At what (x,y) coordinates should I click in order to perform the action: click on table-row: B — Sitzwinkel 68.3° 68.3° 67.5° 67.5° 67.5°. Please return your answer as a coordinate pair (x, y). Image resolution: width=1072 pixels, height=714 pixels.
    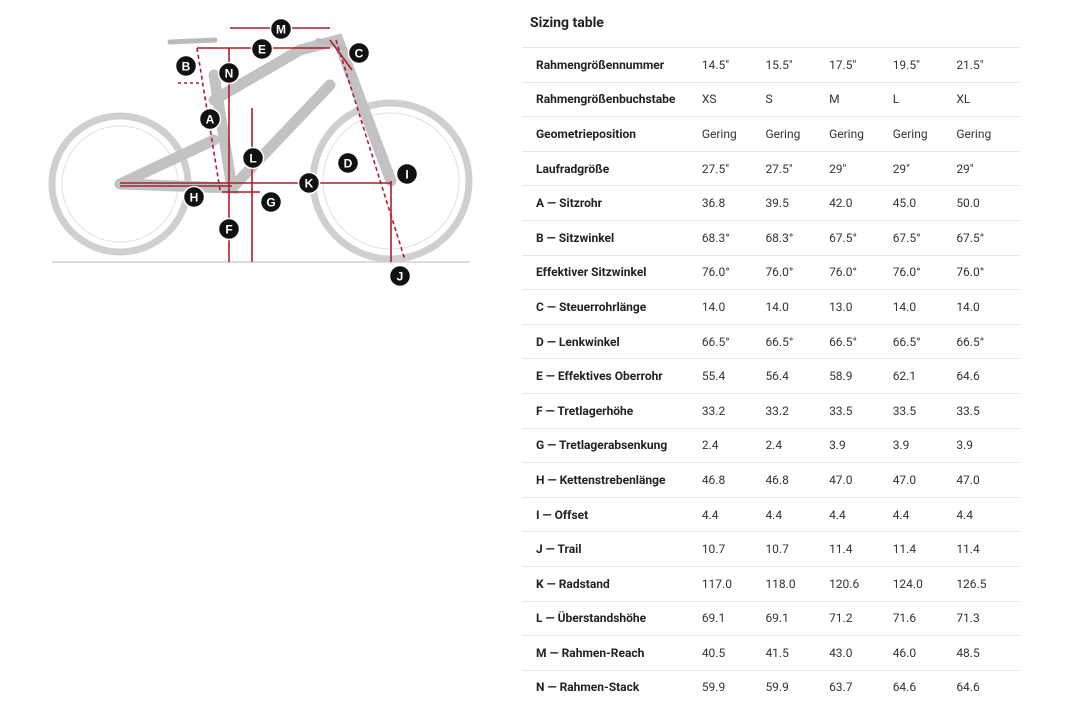
    Looking at the image, I should click on (771, 237).